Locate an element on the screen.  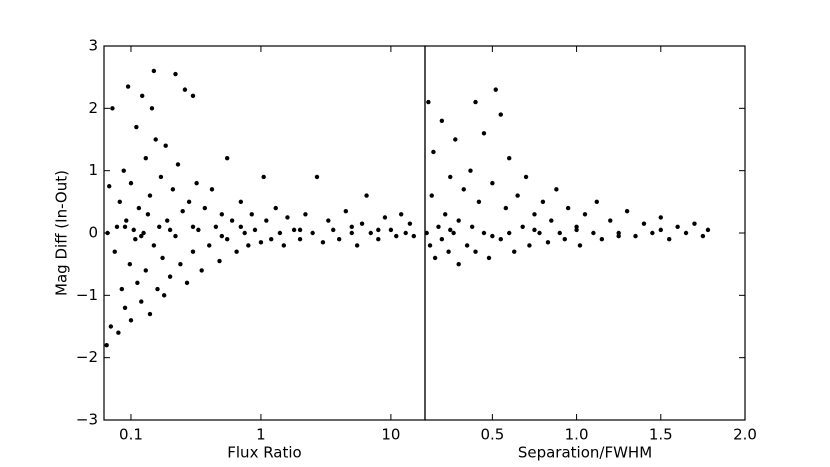
x-tick-label: 0.1 is located at coordinates (131, 435).